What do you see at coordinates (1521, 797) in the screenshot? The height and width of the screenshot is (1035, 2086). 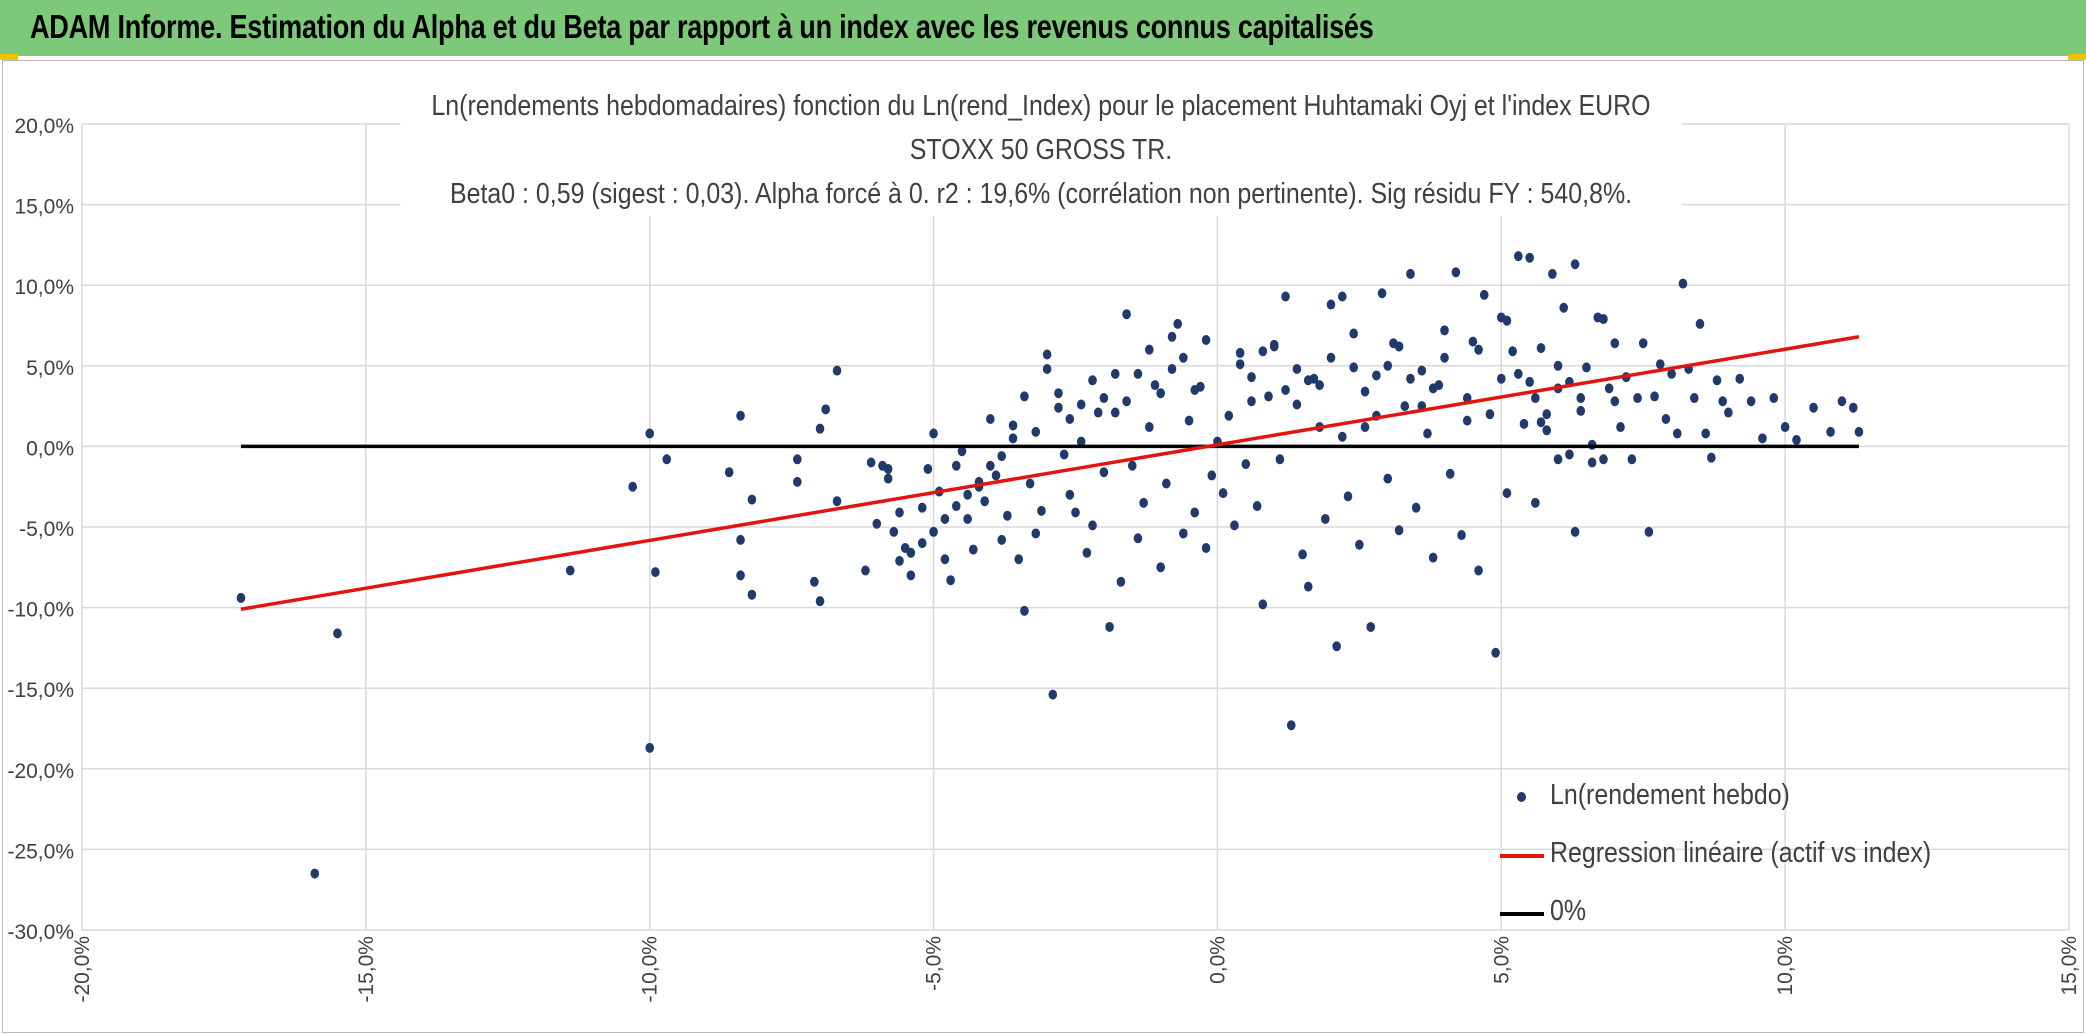 I see `legend-marker-points` at bounding box center [1521, 797].